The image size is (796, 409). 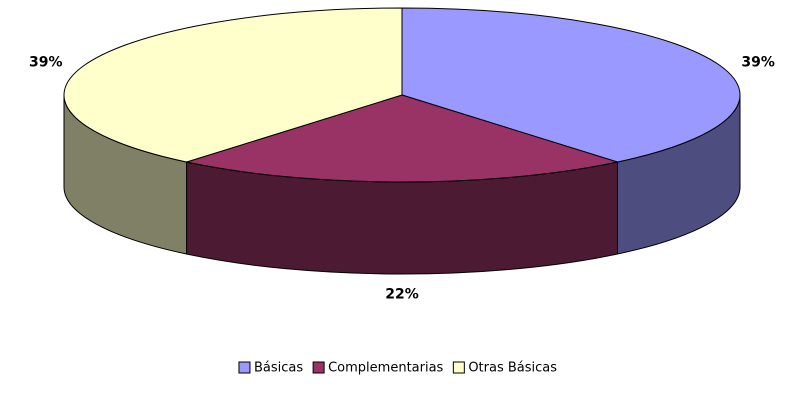 What do you see at coordinates (385, 368) in the screenshot?
I see `legend-label: Complementarias` at bounding box center [385, 368].